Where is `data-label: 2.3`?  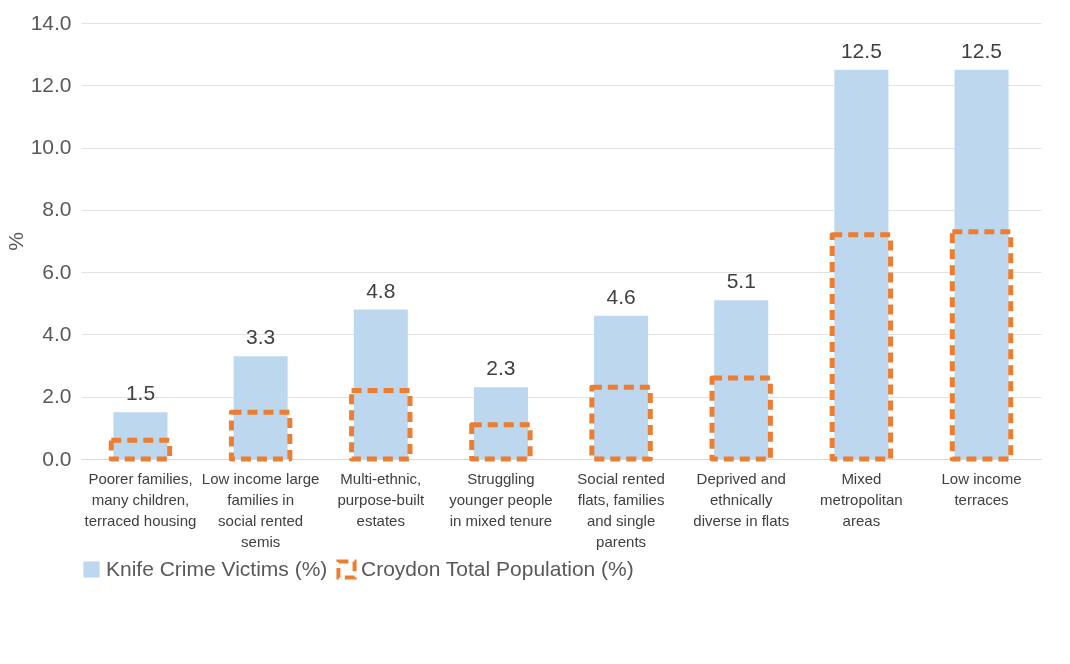 data-label: 2.3 is located at coordinates (501, 368).